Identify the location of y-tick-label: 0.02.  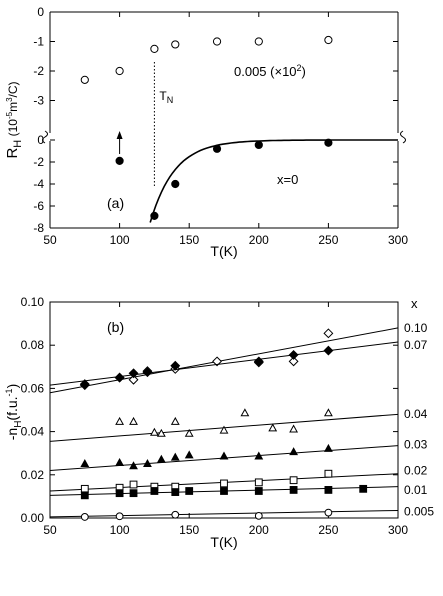
(33, 475).